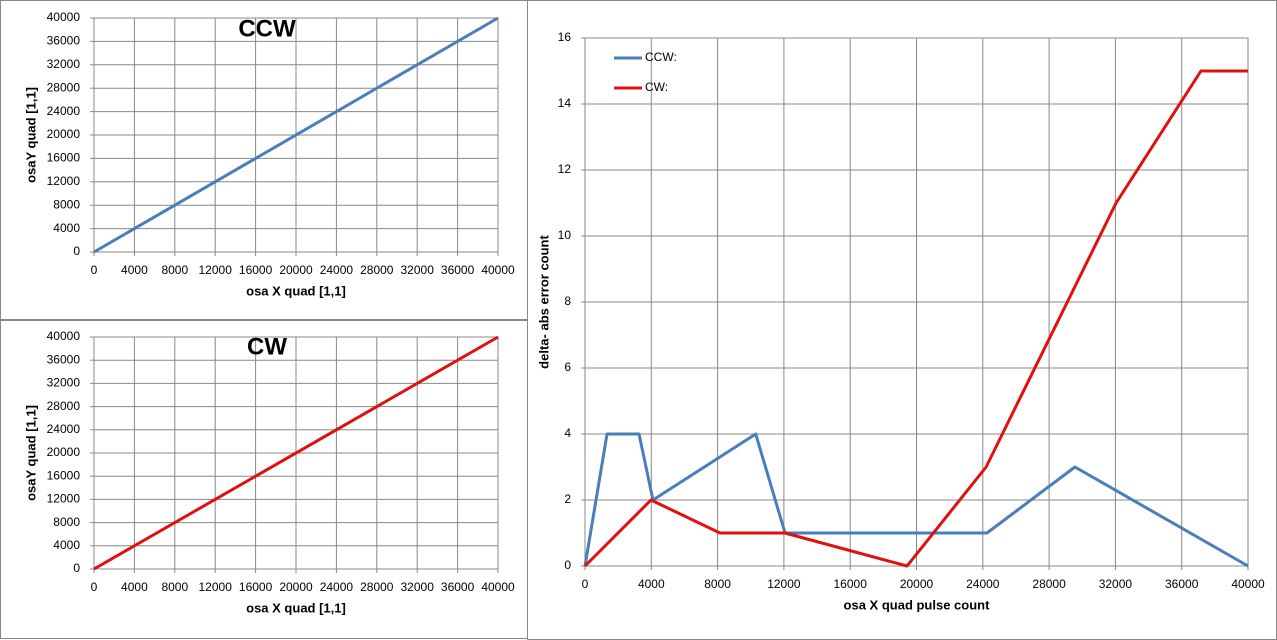 The height and width of the screenshot is (640, 1277). I want to click on y-tick-label: 16, so click(565, 37).